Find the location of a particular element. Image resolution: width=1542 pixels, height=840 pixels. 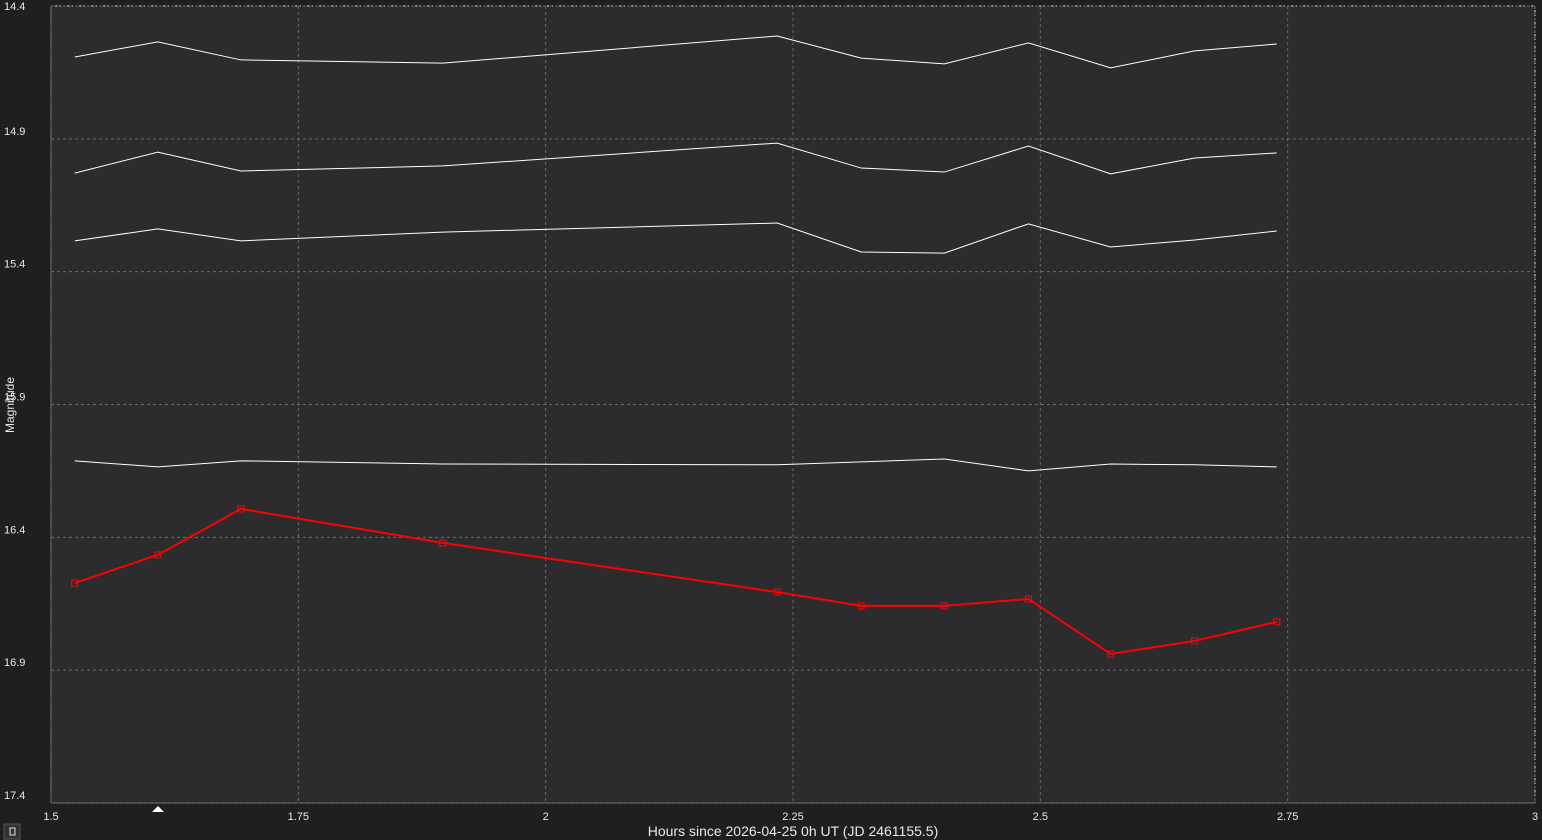

x-tick-label: 2.25 is located at coordinates (792, 817).